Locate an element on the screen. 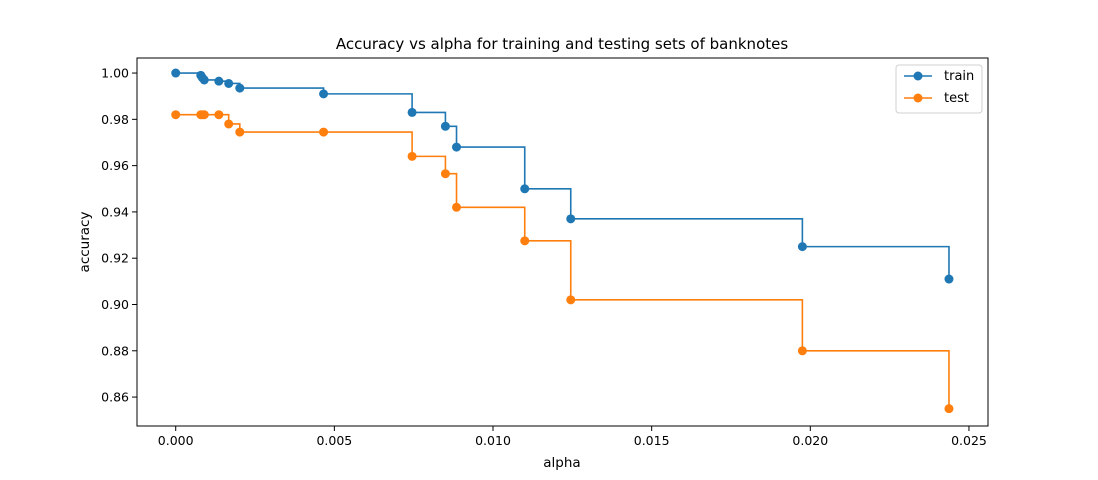 This screenshot has width=1098, height=480. x-axis: 0.000 0.005 0.010 0.015 0.020 0.025 is located at coordinates (572, 437).